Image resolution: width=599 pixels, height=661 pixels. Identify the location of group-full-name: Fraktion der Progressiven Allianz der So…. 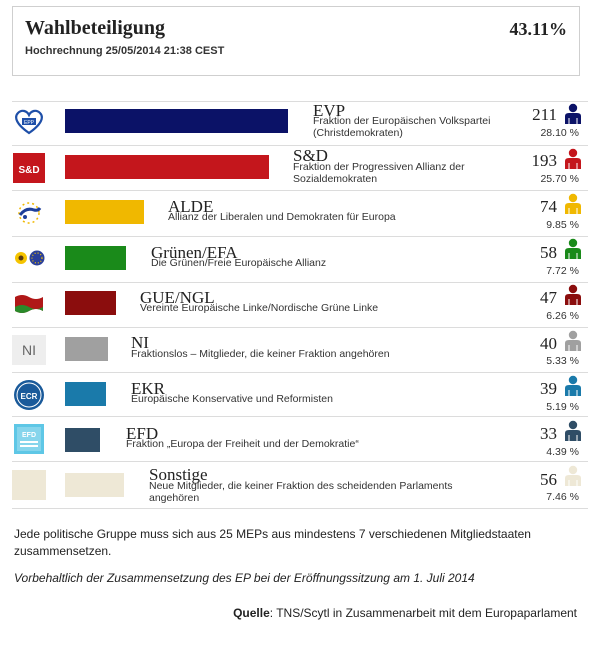
(379, 173).